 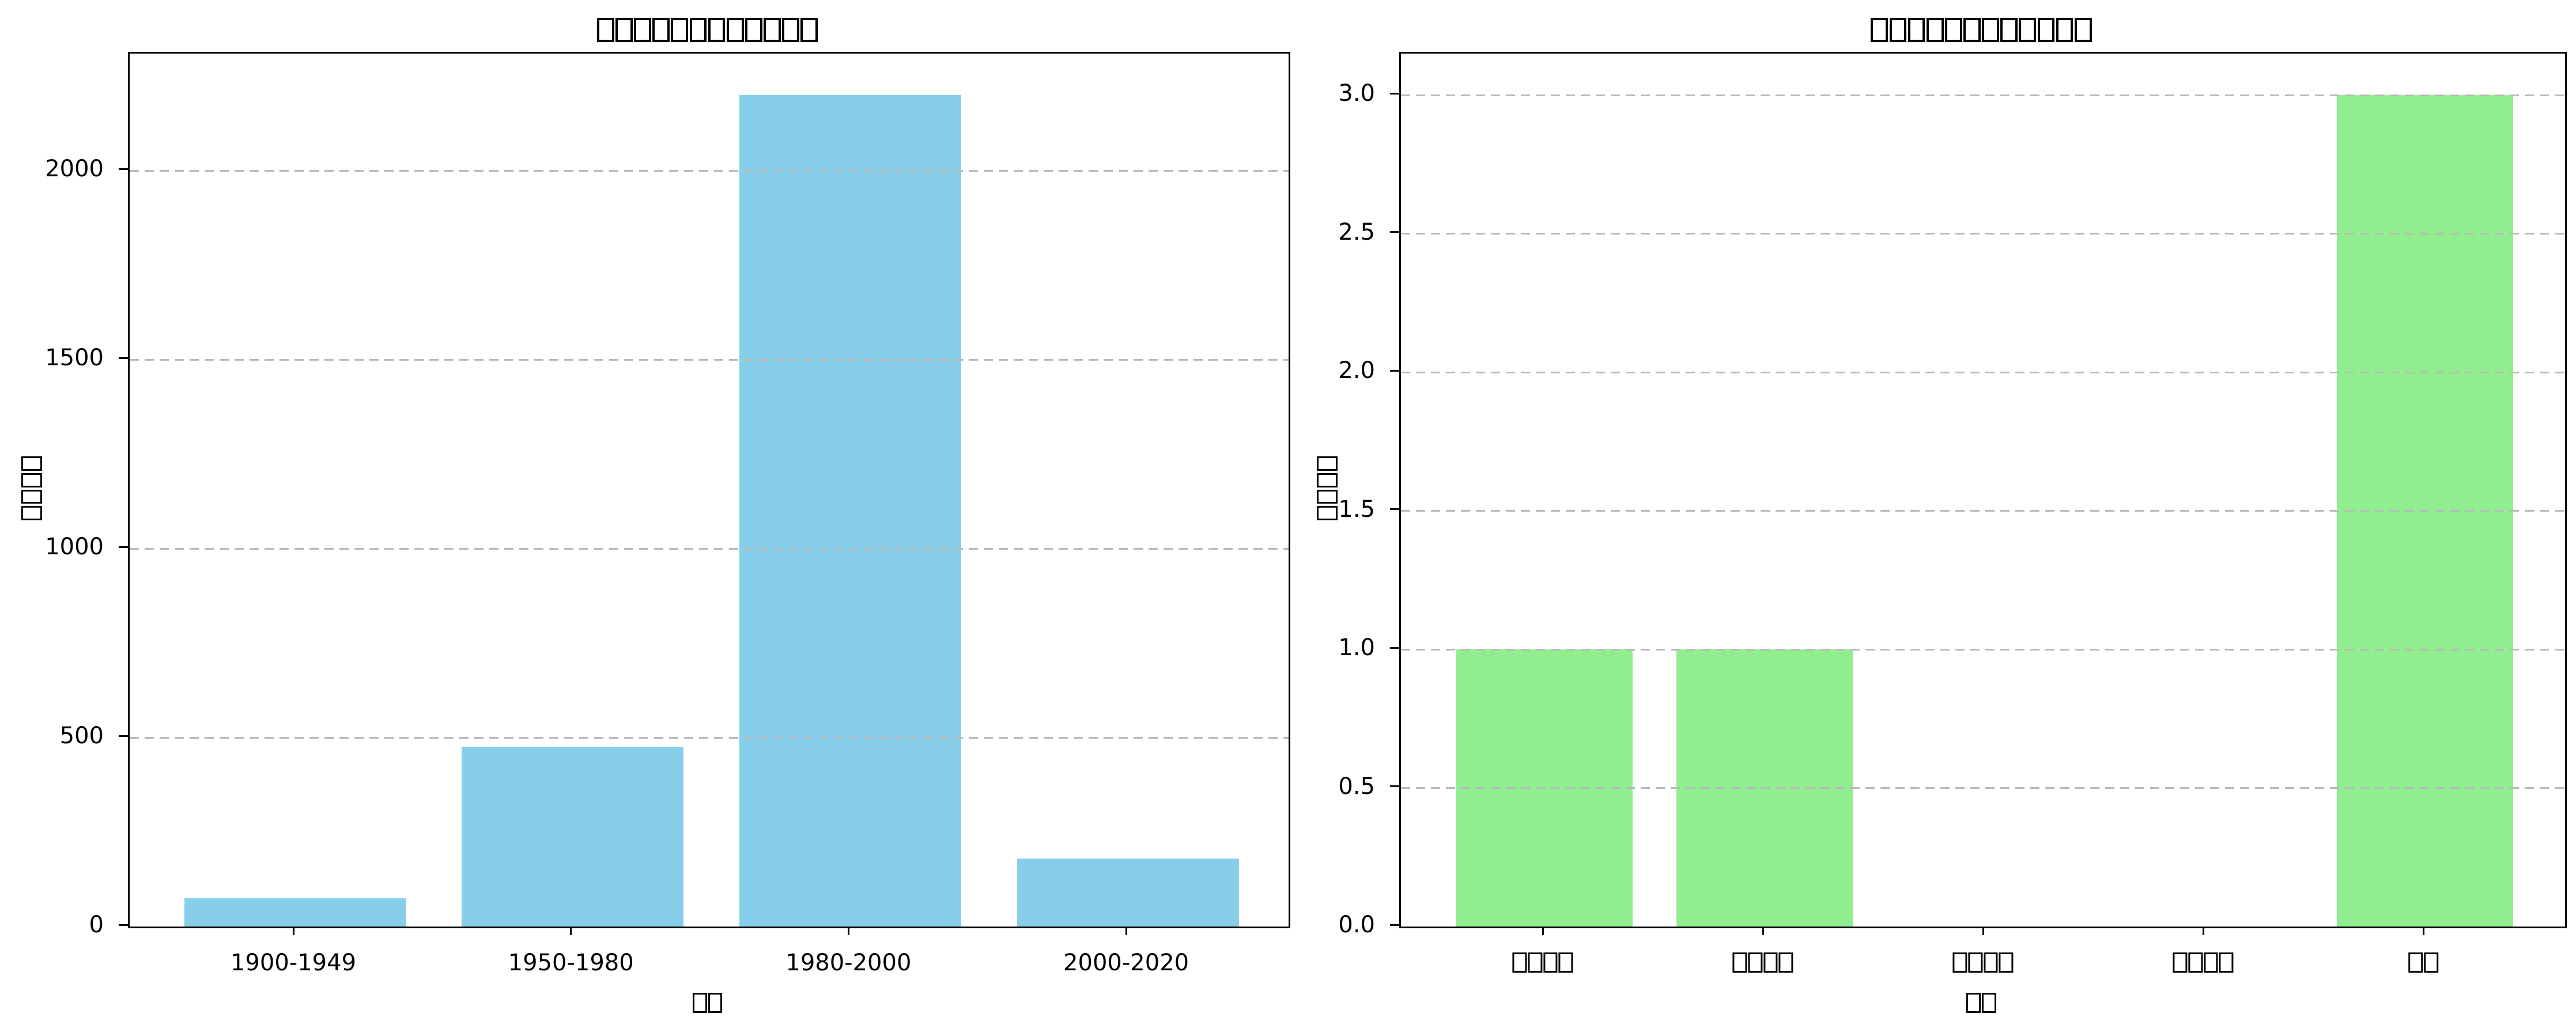 What do you see at coordinates (81, 736) in the screenshot?
I see `ytick-label: 500` at bounding box center [81, 736].